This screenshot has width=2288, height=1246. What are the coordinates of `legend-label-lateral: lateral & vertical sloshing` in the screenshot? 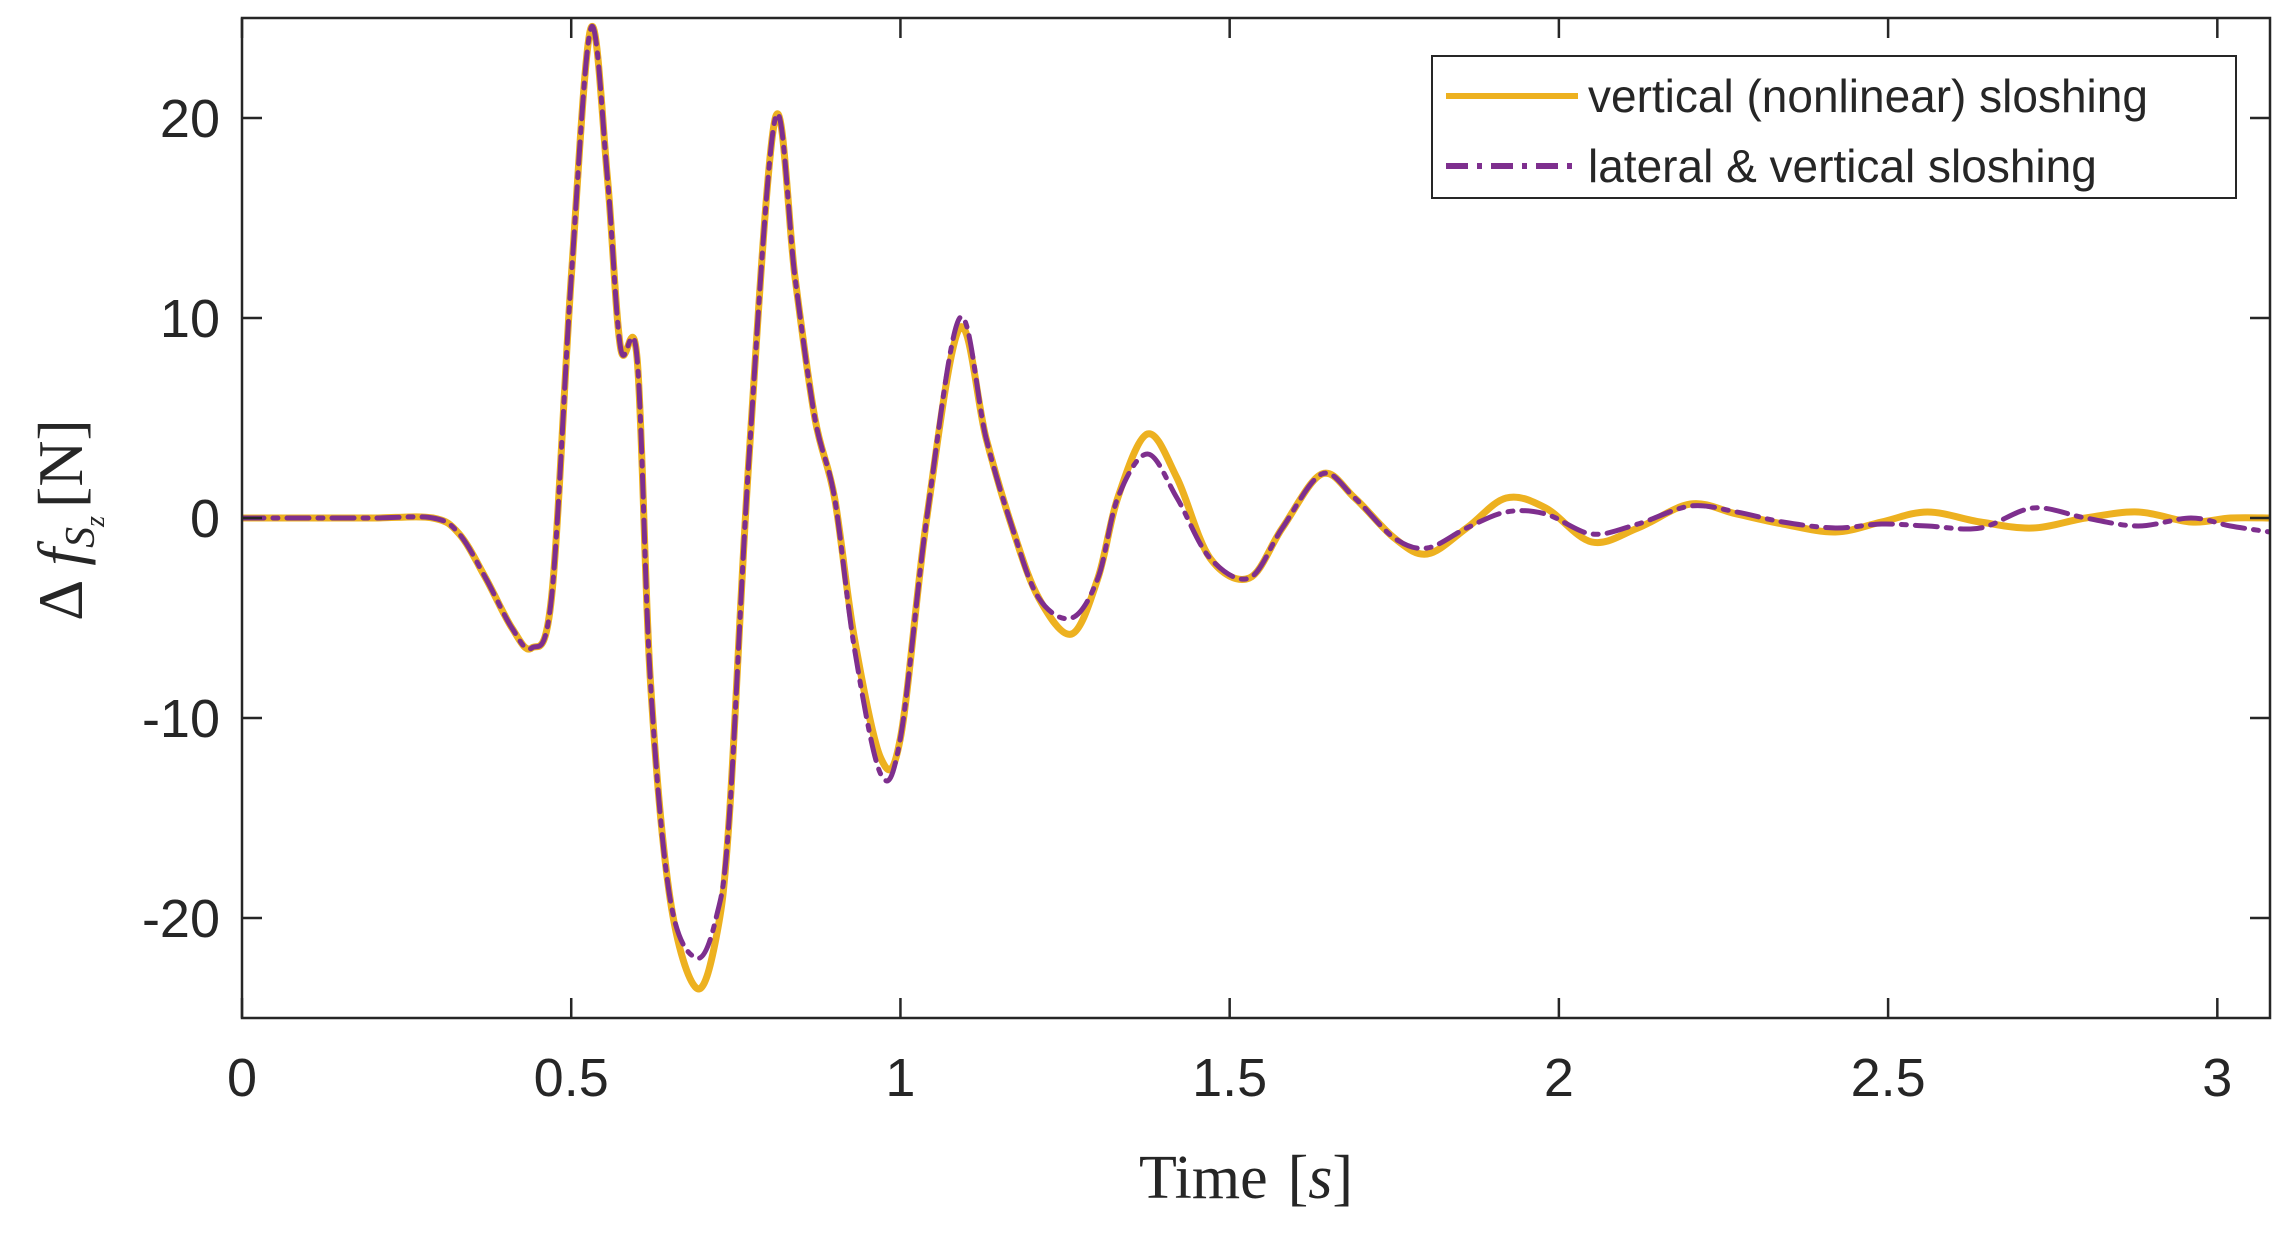 It's located at (1842, 166).